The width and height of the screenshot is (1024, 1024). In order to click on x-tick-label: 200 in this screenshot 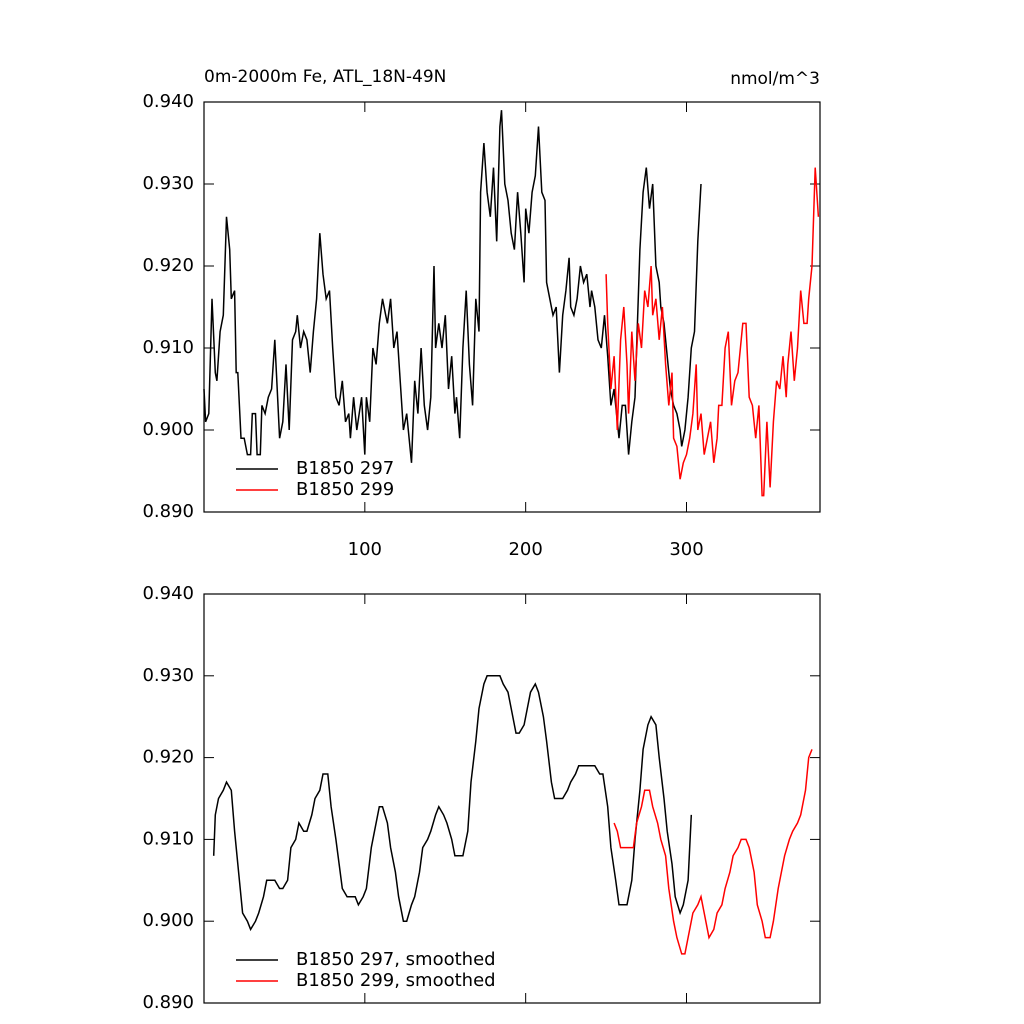, I will do `click(525, 549)`.